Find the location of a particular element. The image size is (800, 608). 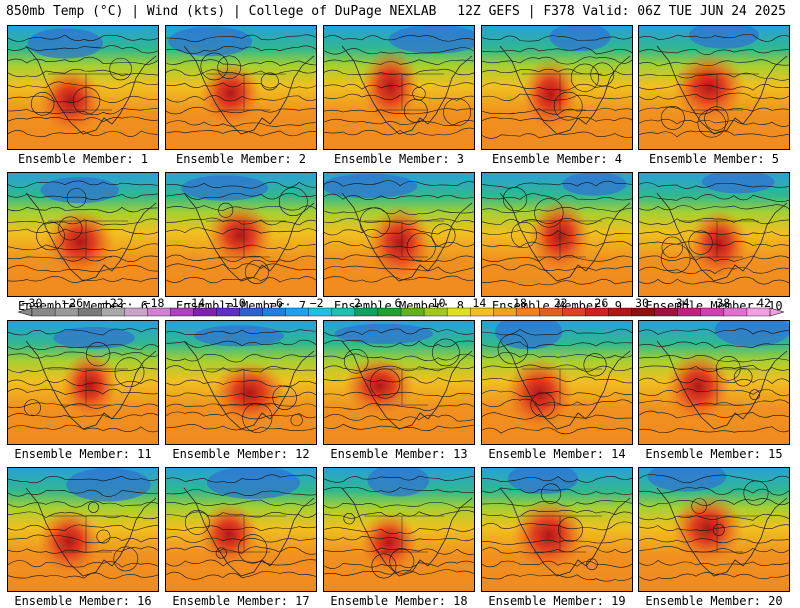

member-caption: Ensemble Member: 14 is located at coordinates (557, 454).